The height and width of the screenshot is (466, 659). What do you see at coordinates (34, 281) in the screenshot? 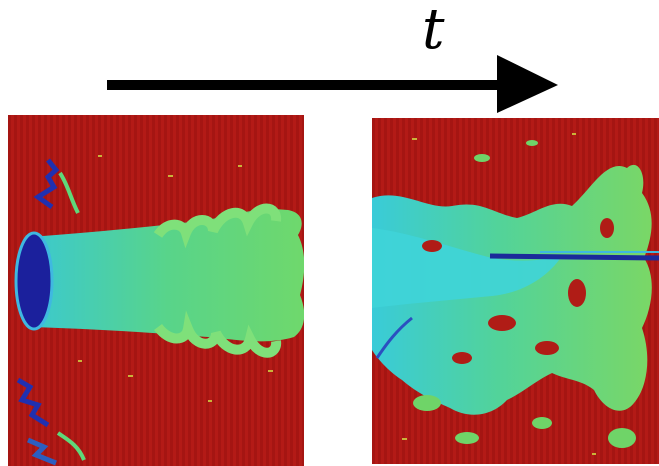
I see `nozzle-disk` at bounding box center [34, 281].